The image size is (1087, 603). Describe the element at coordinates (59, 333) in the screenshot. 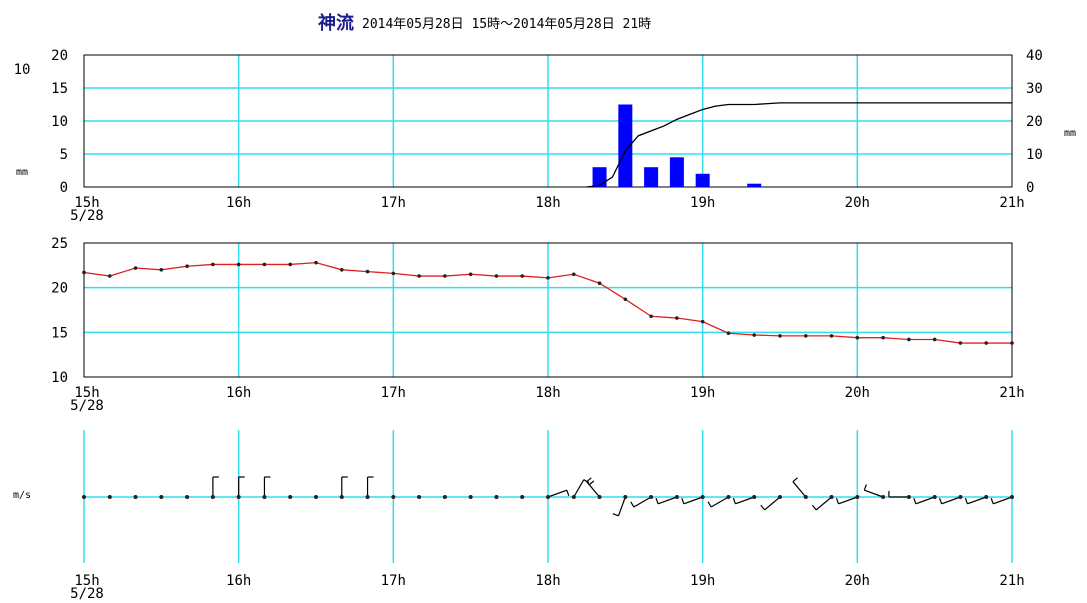

I see `temp-tick-15: 15` at that location.